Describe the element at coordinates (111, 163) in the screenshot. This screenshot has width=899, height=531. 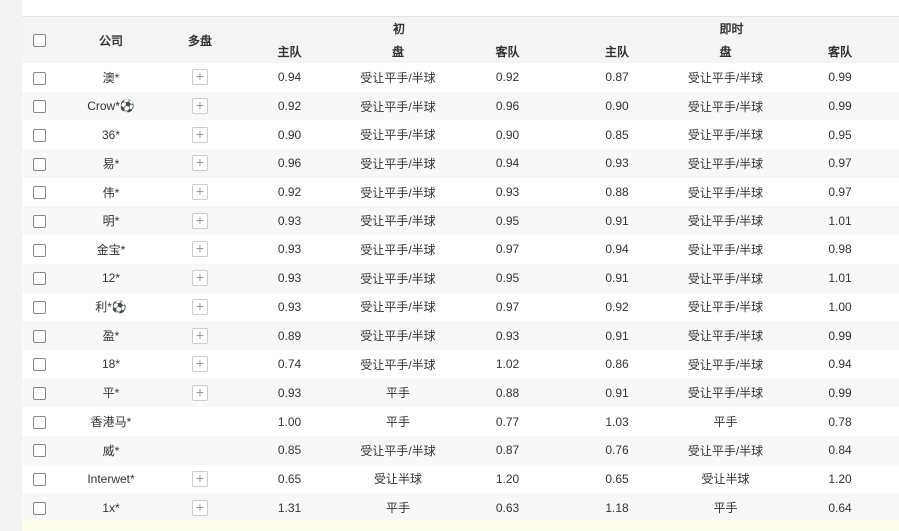
I see `company-name: 易*` at that location.